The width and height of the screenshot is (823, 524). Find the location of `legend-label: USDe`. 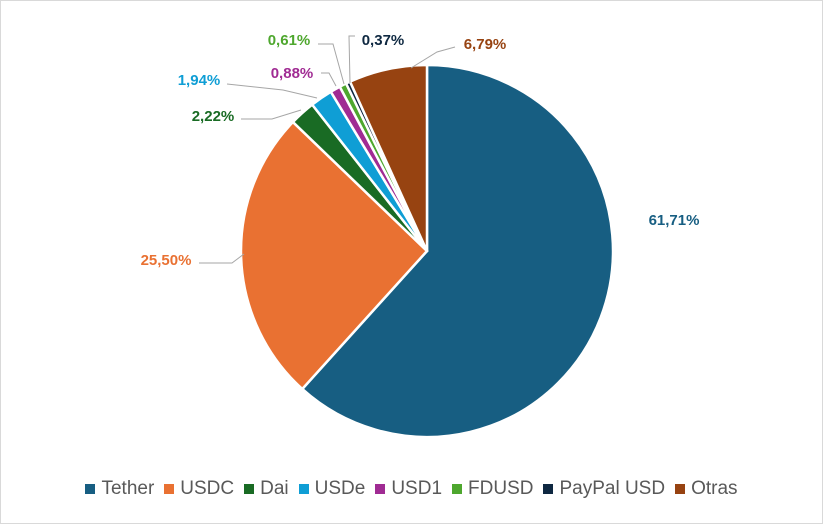

legend-label: USDe is located at coordinates (340, 488).